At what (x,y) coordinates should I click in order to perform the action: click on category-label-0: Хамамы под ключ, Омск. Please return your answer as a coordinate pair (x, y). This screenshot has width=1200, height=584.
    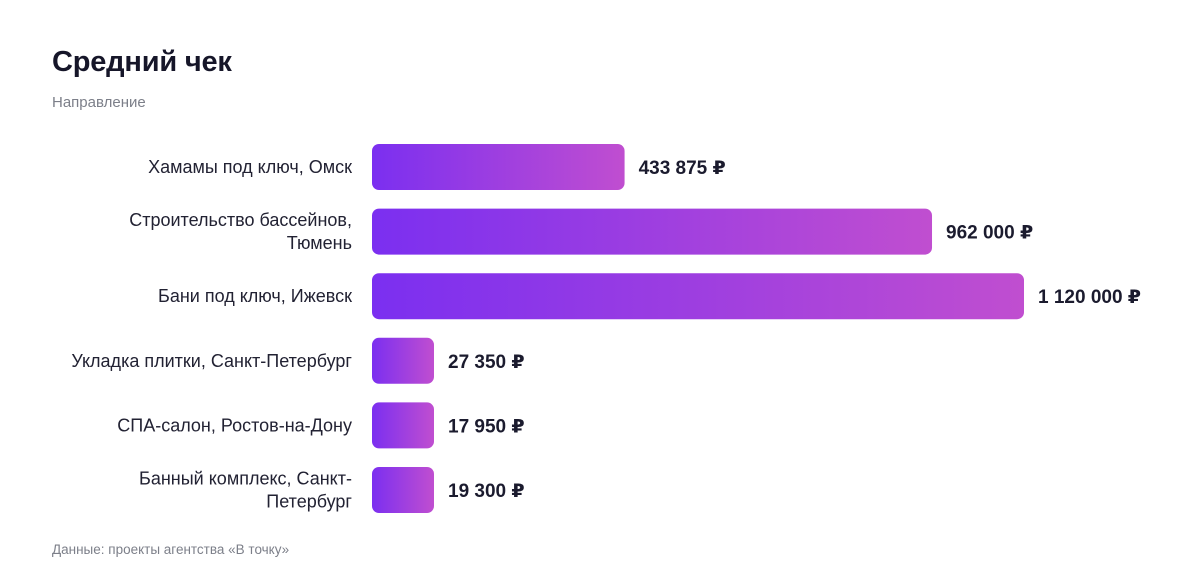
    Looking at the image, I should click on (250, 167).